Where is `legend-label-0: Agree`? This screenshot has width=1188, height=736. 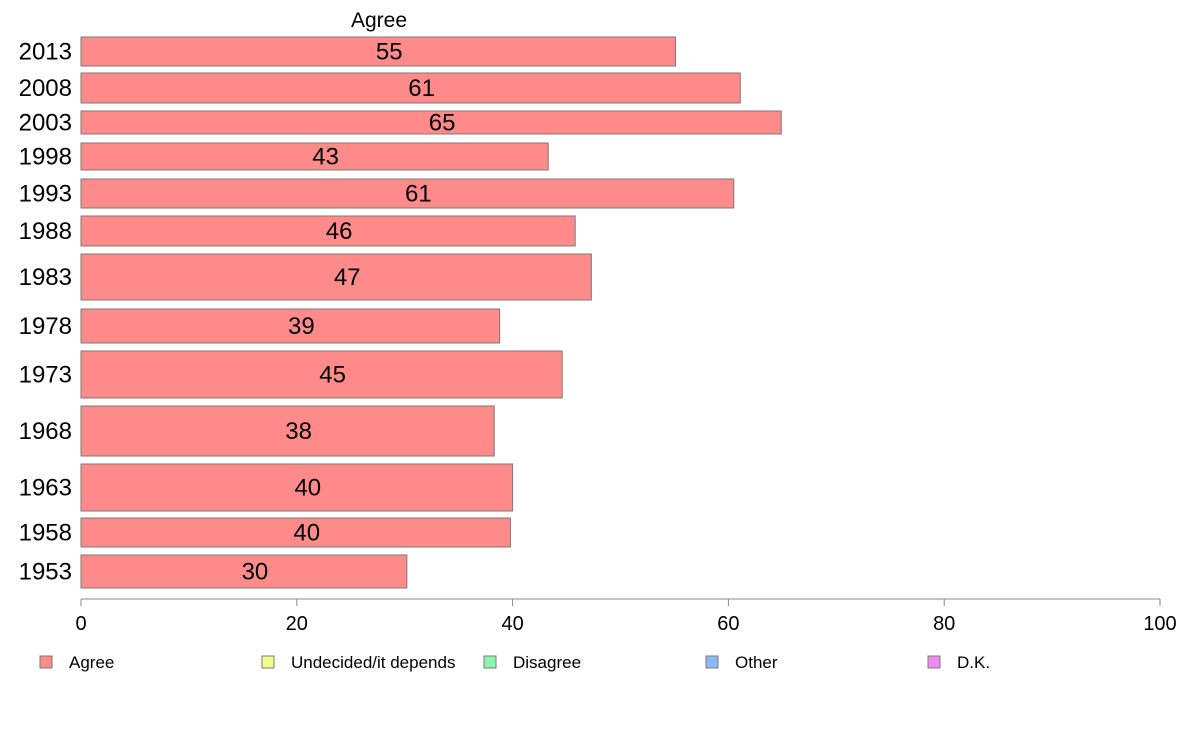
legend-label-0: Agree is located at coordinates (91, 662).